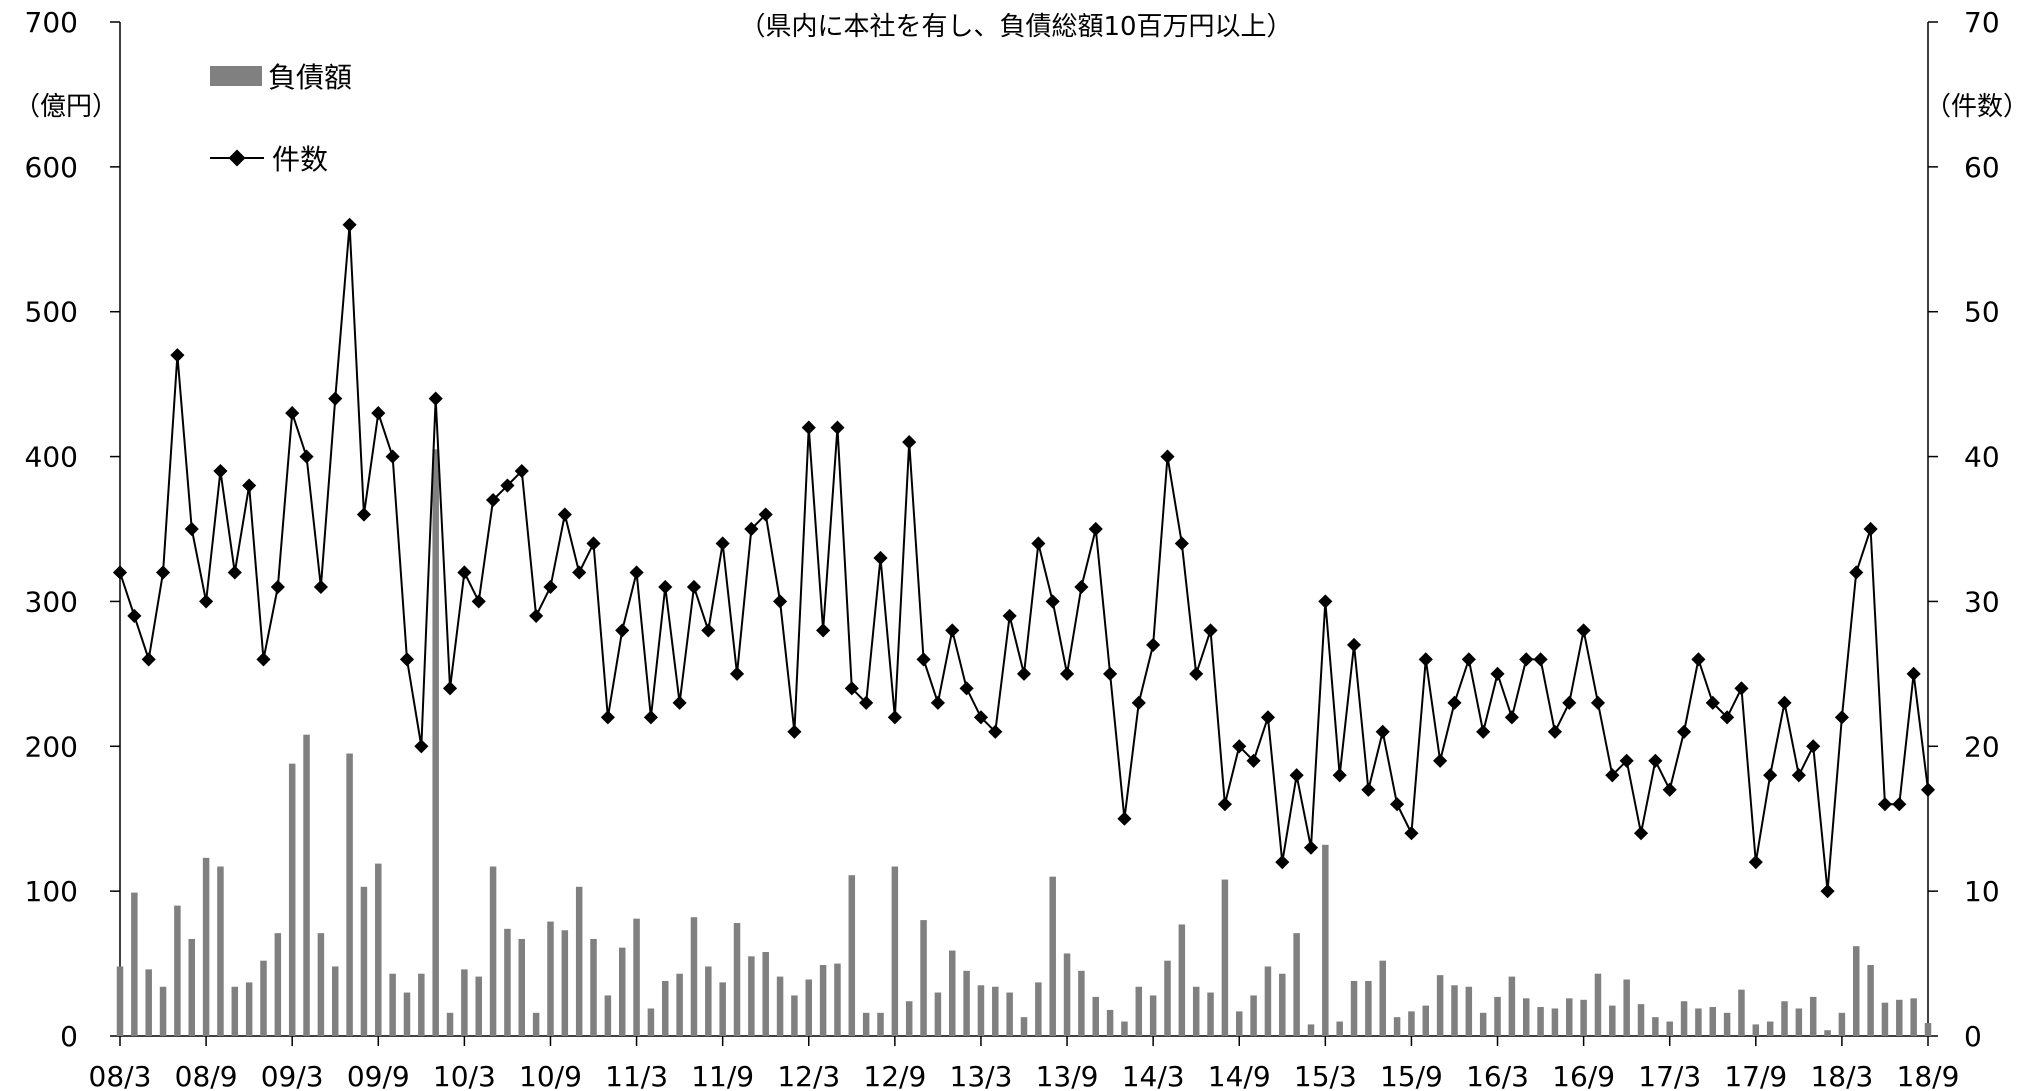 This screenshot has width=2032, height=1091. Describe the element at coordinates (51, 167) in the screenshot. I see `left-y-tick-label: 600` at that location.